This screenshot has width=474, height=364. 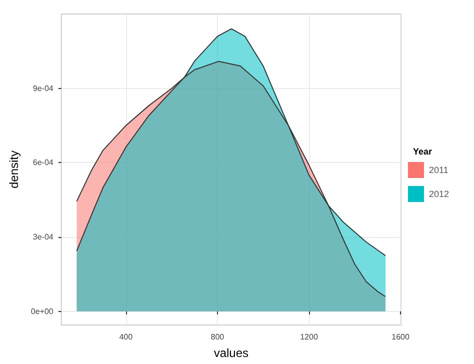 What do you see at coordinates (309, 337) in the screenshot?
I see `x-tick-label: 1200` at bounding box center [309, 337].